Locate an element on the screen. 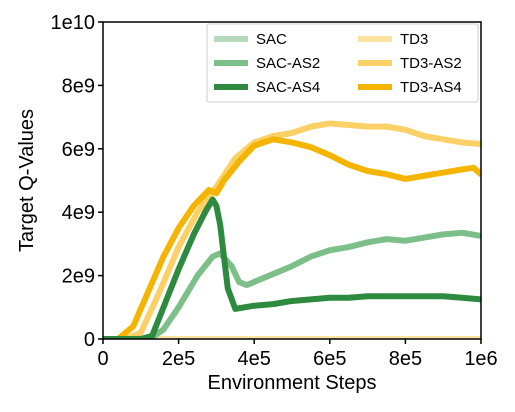  x-tick-label: 1e6 is located at coordinates (480, 359).